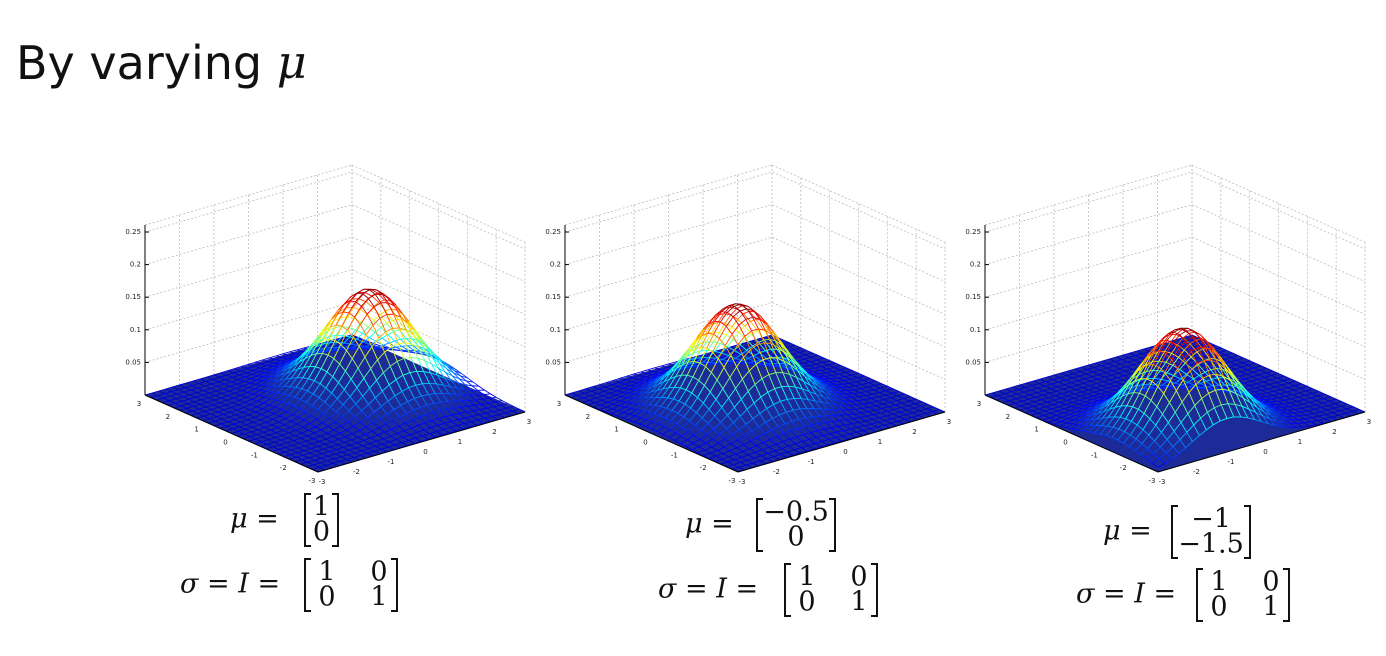 The height and width of the screenshot is (656, 1386). What do you see at coordinates (391, 462) in the screenshot?
I see `x-tick-label: -1` at bounding box center [391, 462].